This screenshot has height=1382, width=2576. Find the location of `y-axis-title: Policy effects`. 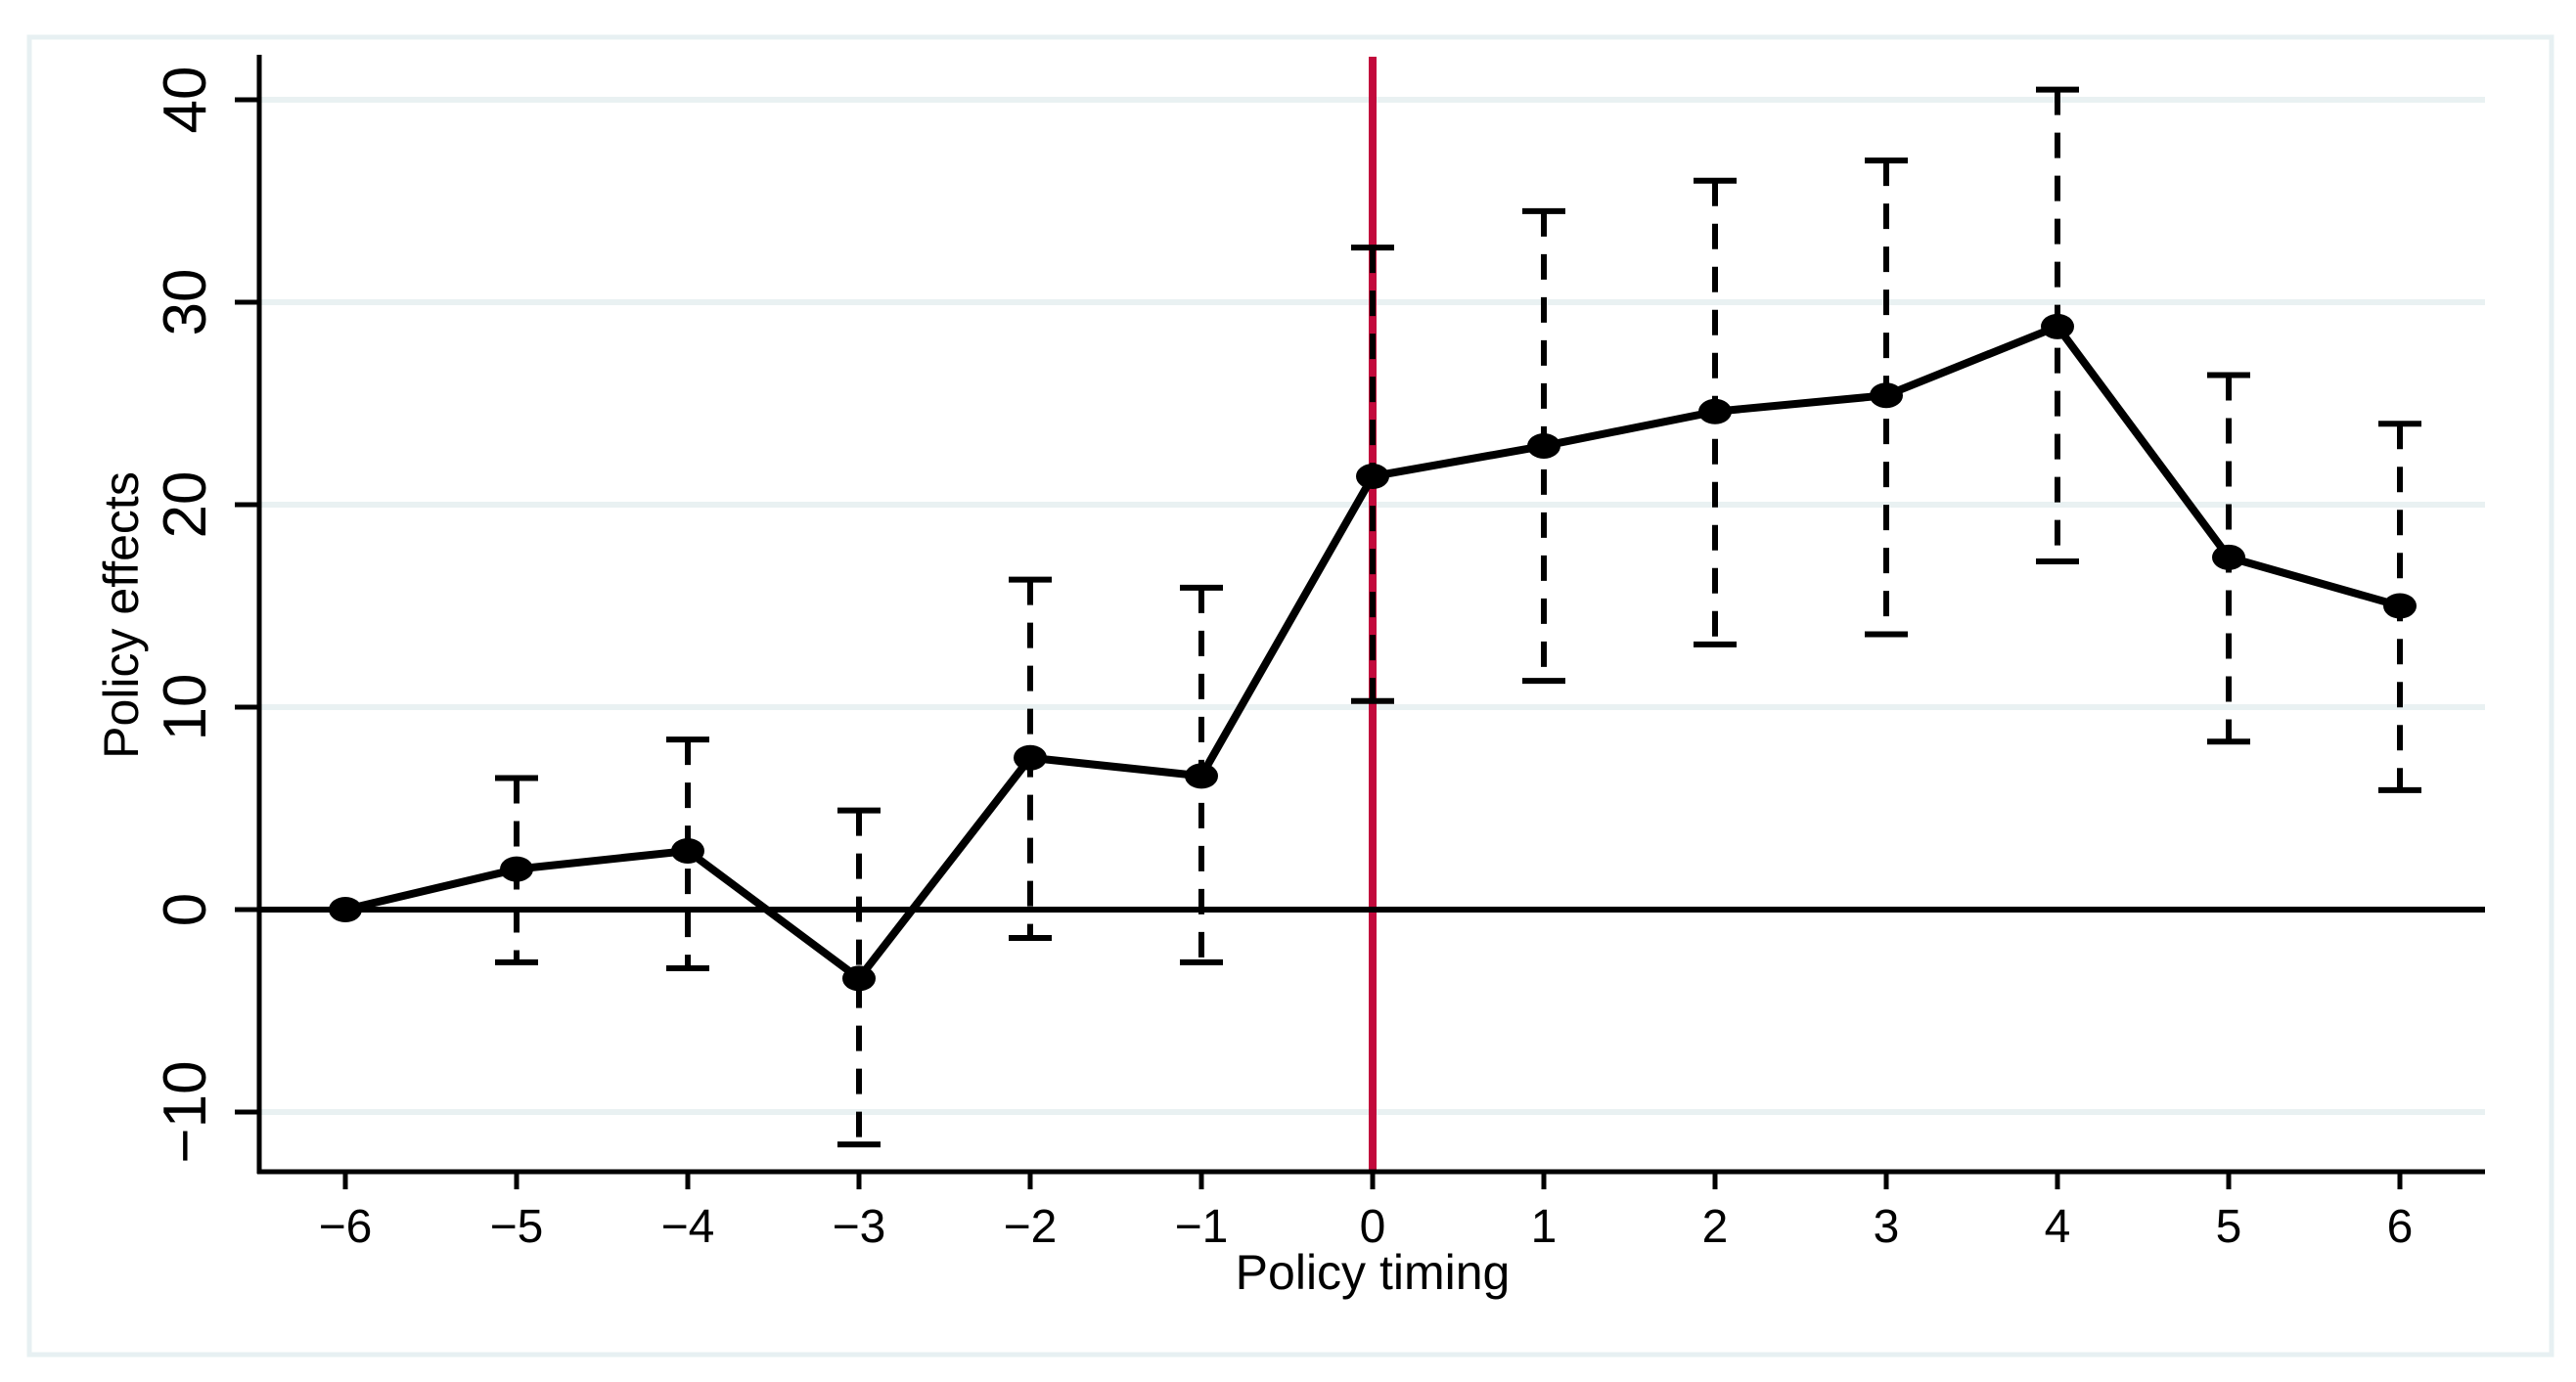

y-axis-title: Policy effects is located at coordinates (121, 615).